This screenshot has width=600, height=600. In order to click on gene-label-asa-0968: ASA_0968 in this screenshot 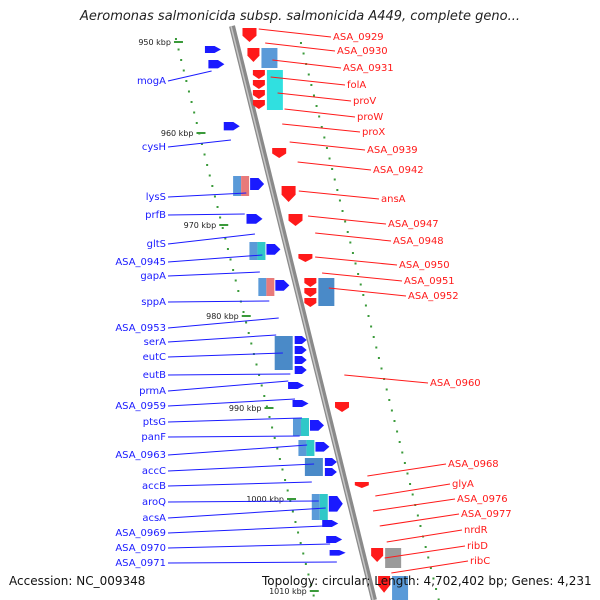, I will do `click(473, 464)`.